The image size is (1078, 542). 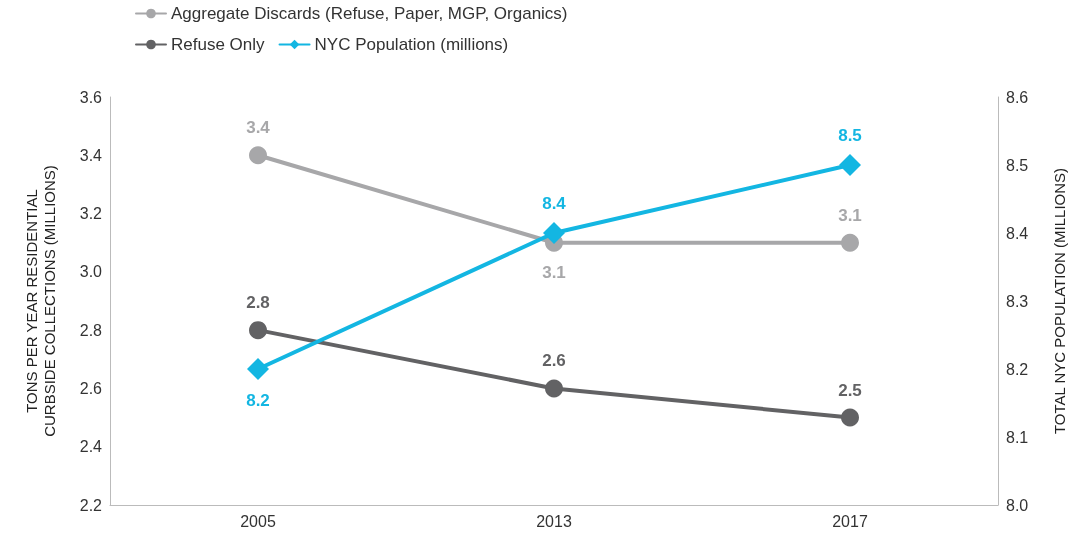 I want to click on x-tick-label: 2013, so click(x=554, y=521).